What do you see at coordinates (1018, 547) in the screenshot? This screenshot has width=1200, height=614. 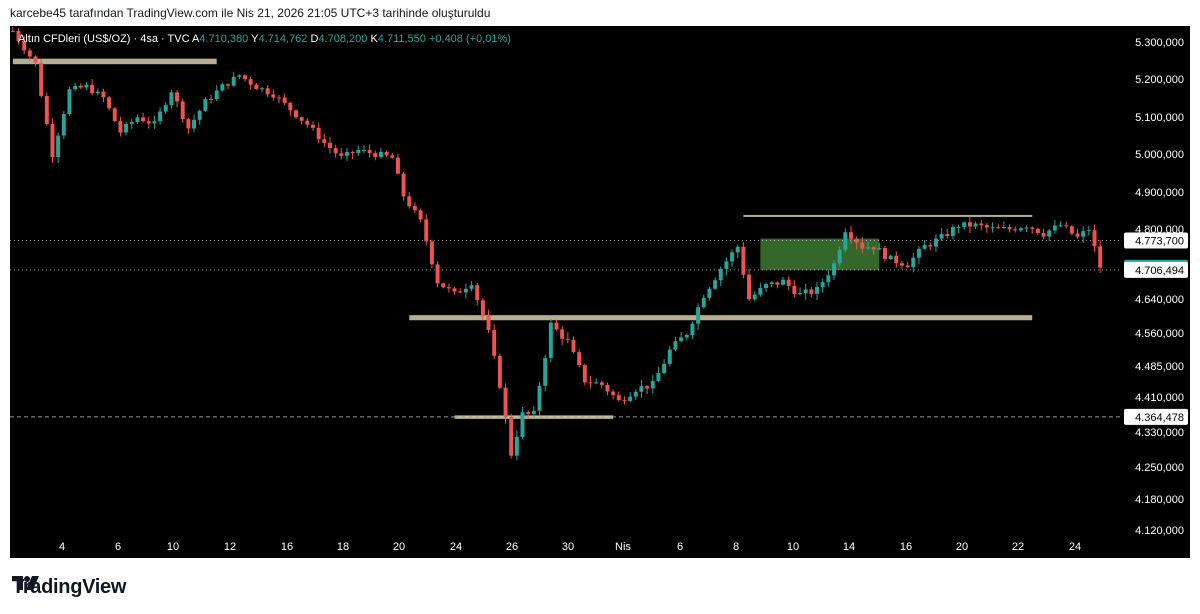 I see `time-tick-label: 22` at bounding box center [1018, 547].